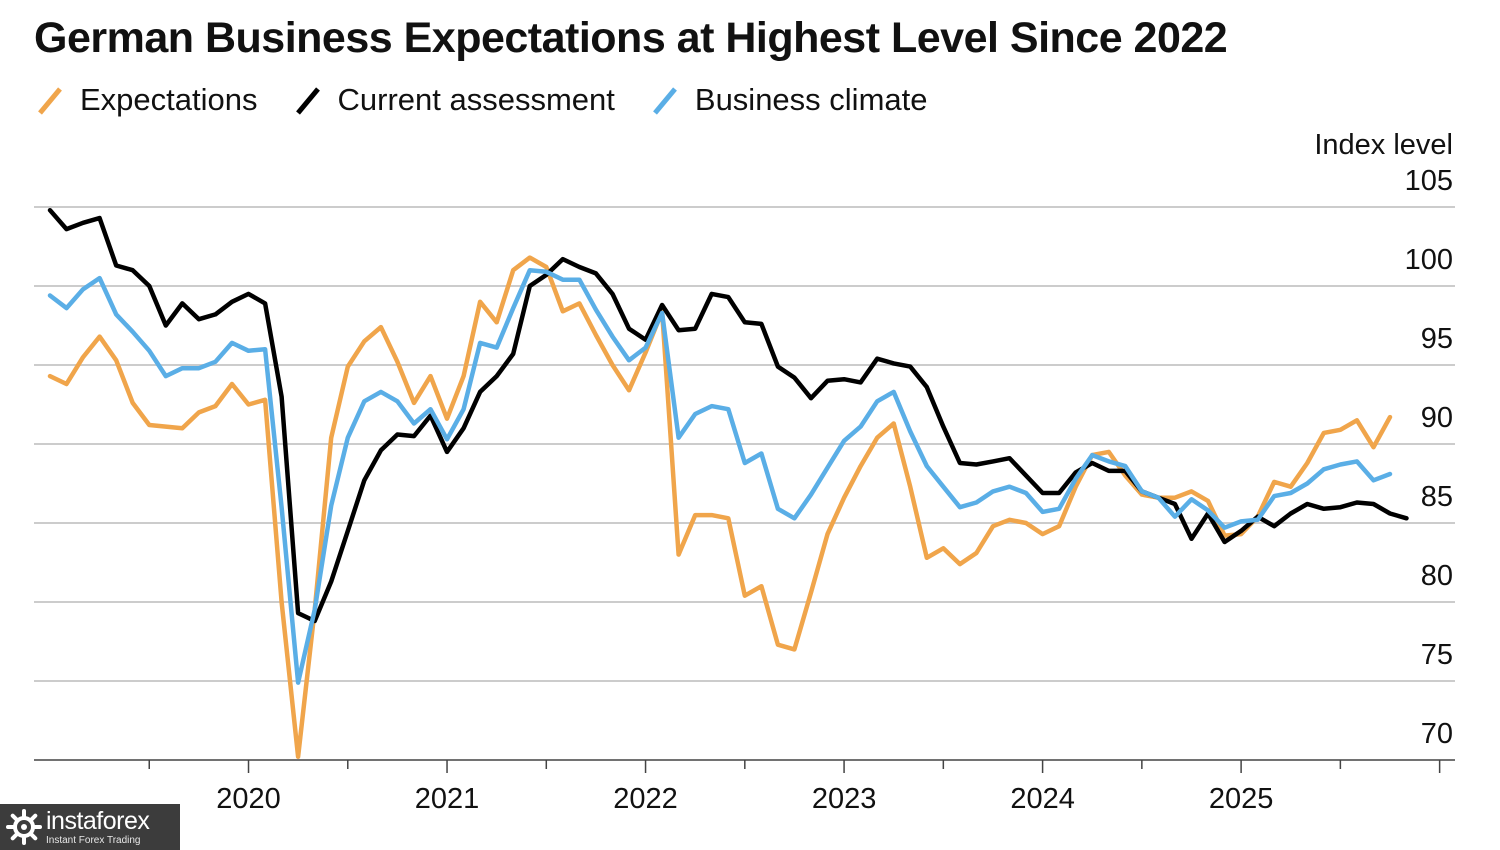  I want to click on legend-item-expectations: Expectations, so click(147, 100).